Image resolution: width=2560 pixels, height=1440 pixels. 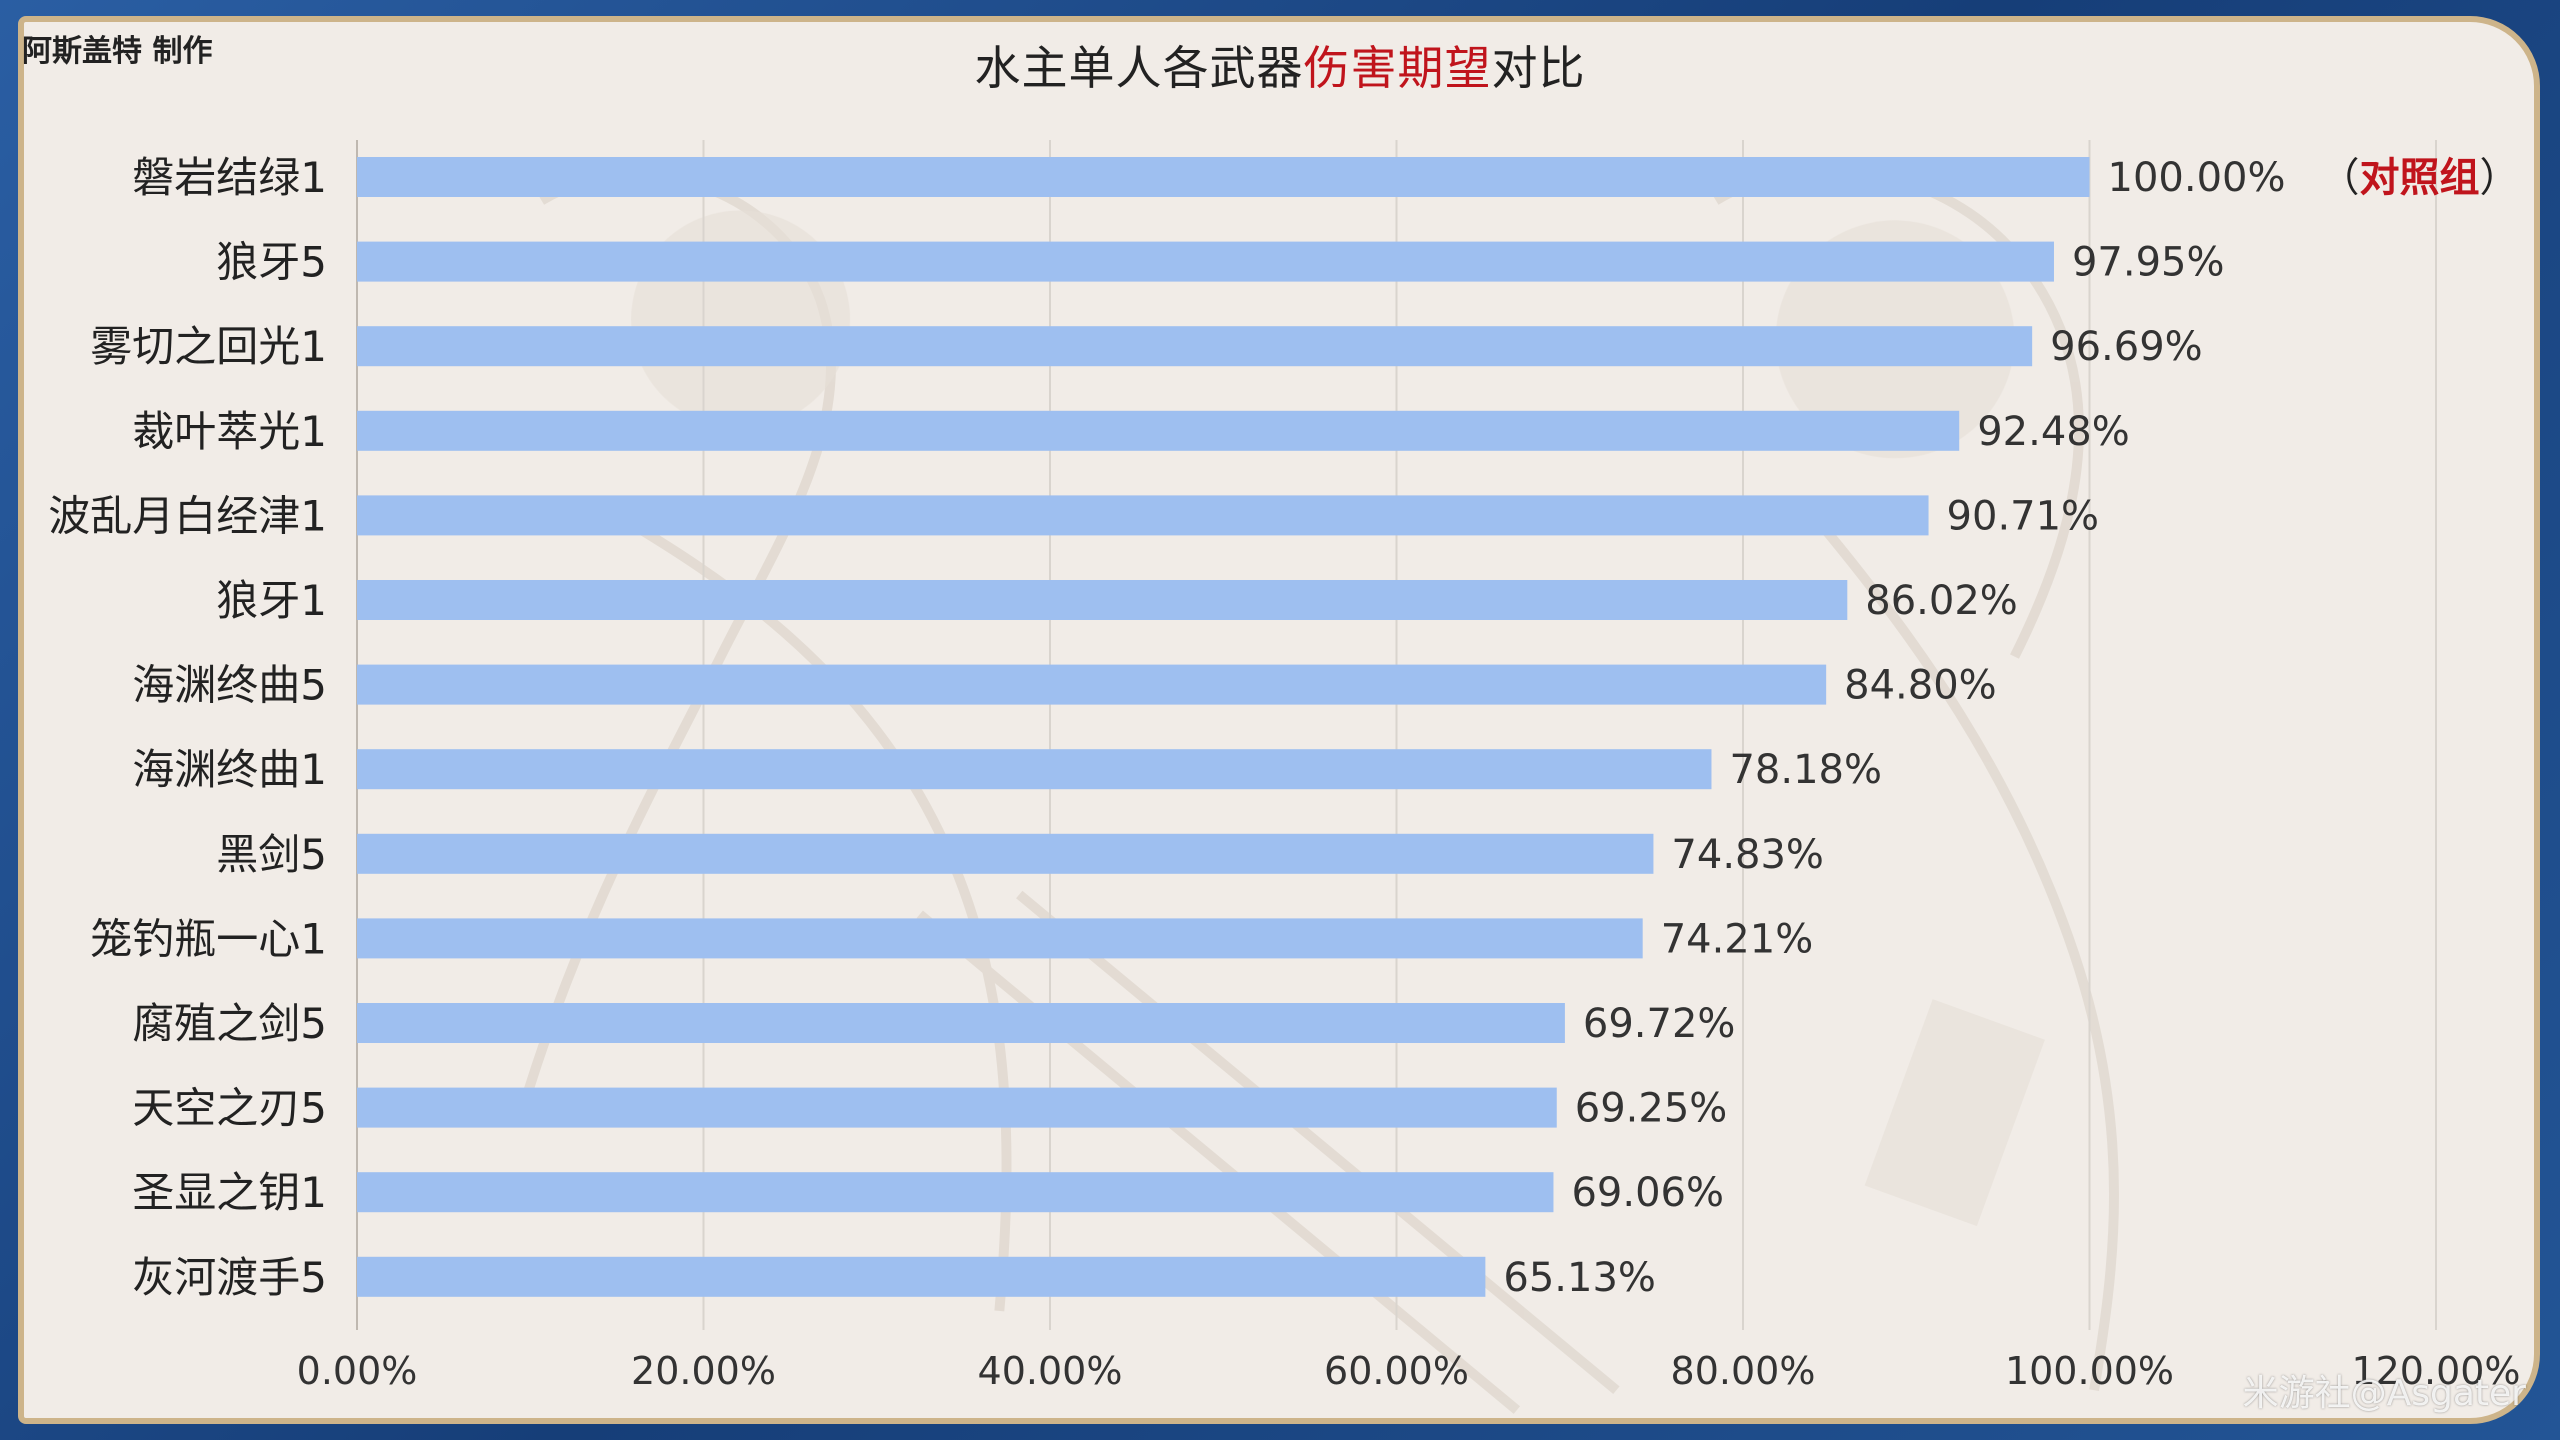 I want to click on author-credit: 阿斯盖特 制作, so click(x=117, y=51).